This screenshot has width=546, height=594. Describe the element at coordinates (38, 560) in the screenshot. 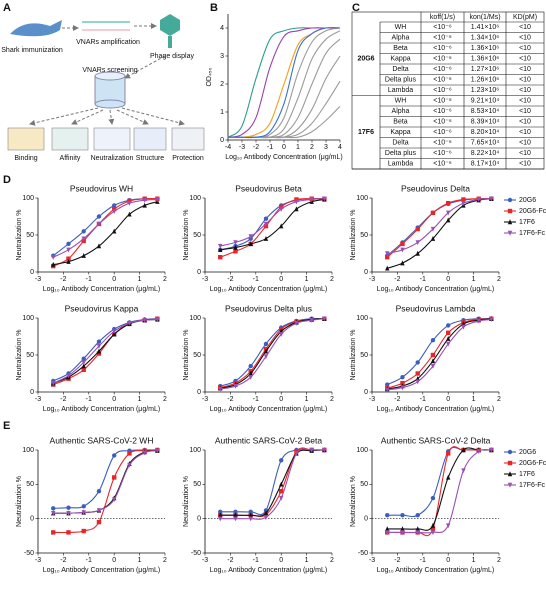

I see `x-tick-label: -3` at that location.